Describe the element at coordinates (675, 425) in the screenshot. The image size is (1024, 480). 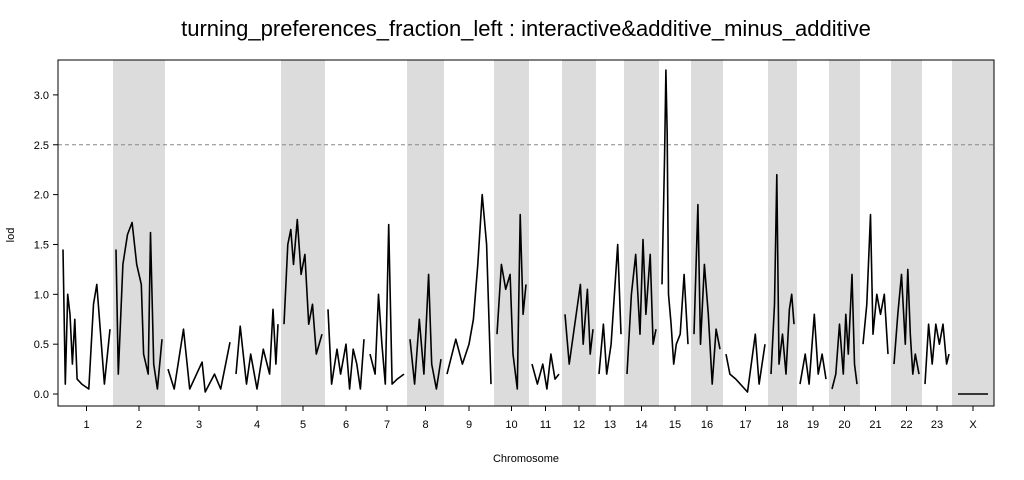
I see `x-tick-label: 15` at that location.